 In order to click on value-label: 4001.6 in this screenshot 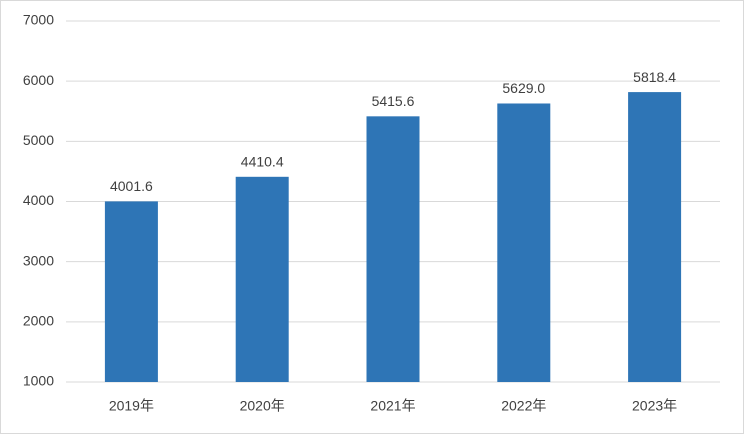, I will do `click(131, 186)`.